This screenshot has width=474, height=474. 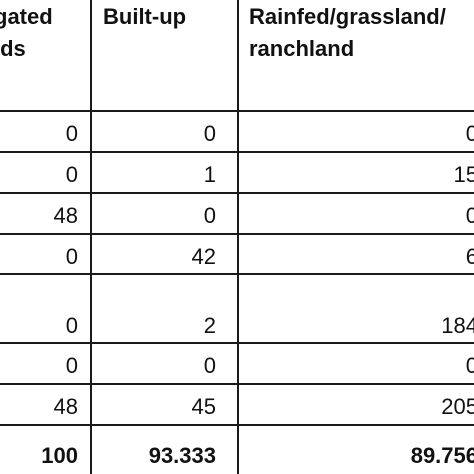 What do you see at coordinates (209, 325) in the screenshot?
I see `table-cell: 2` at bounding box center [209, 325].